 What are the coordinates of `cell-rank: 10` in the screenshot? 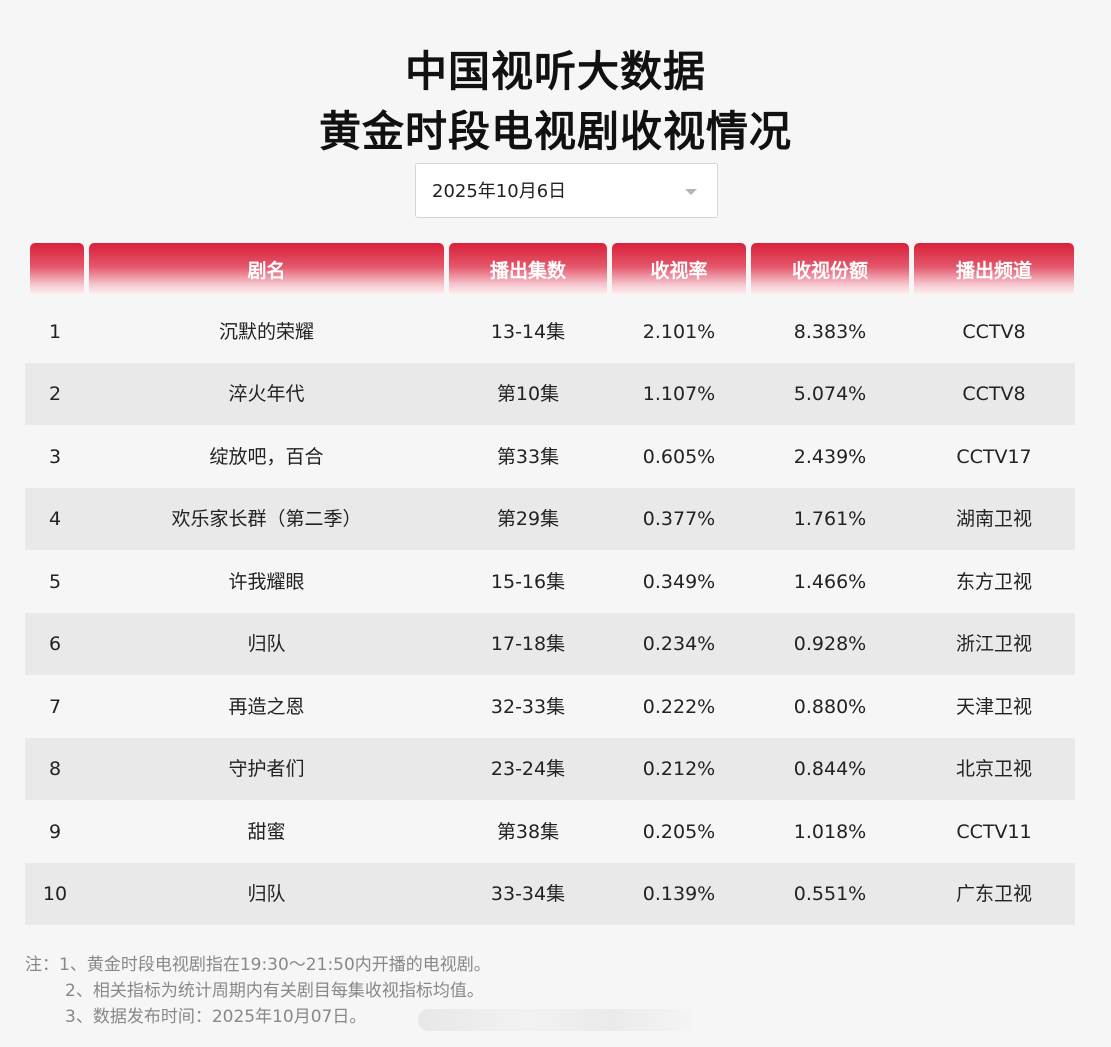 It's located at (55, 894).